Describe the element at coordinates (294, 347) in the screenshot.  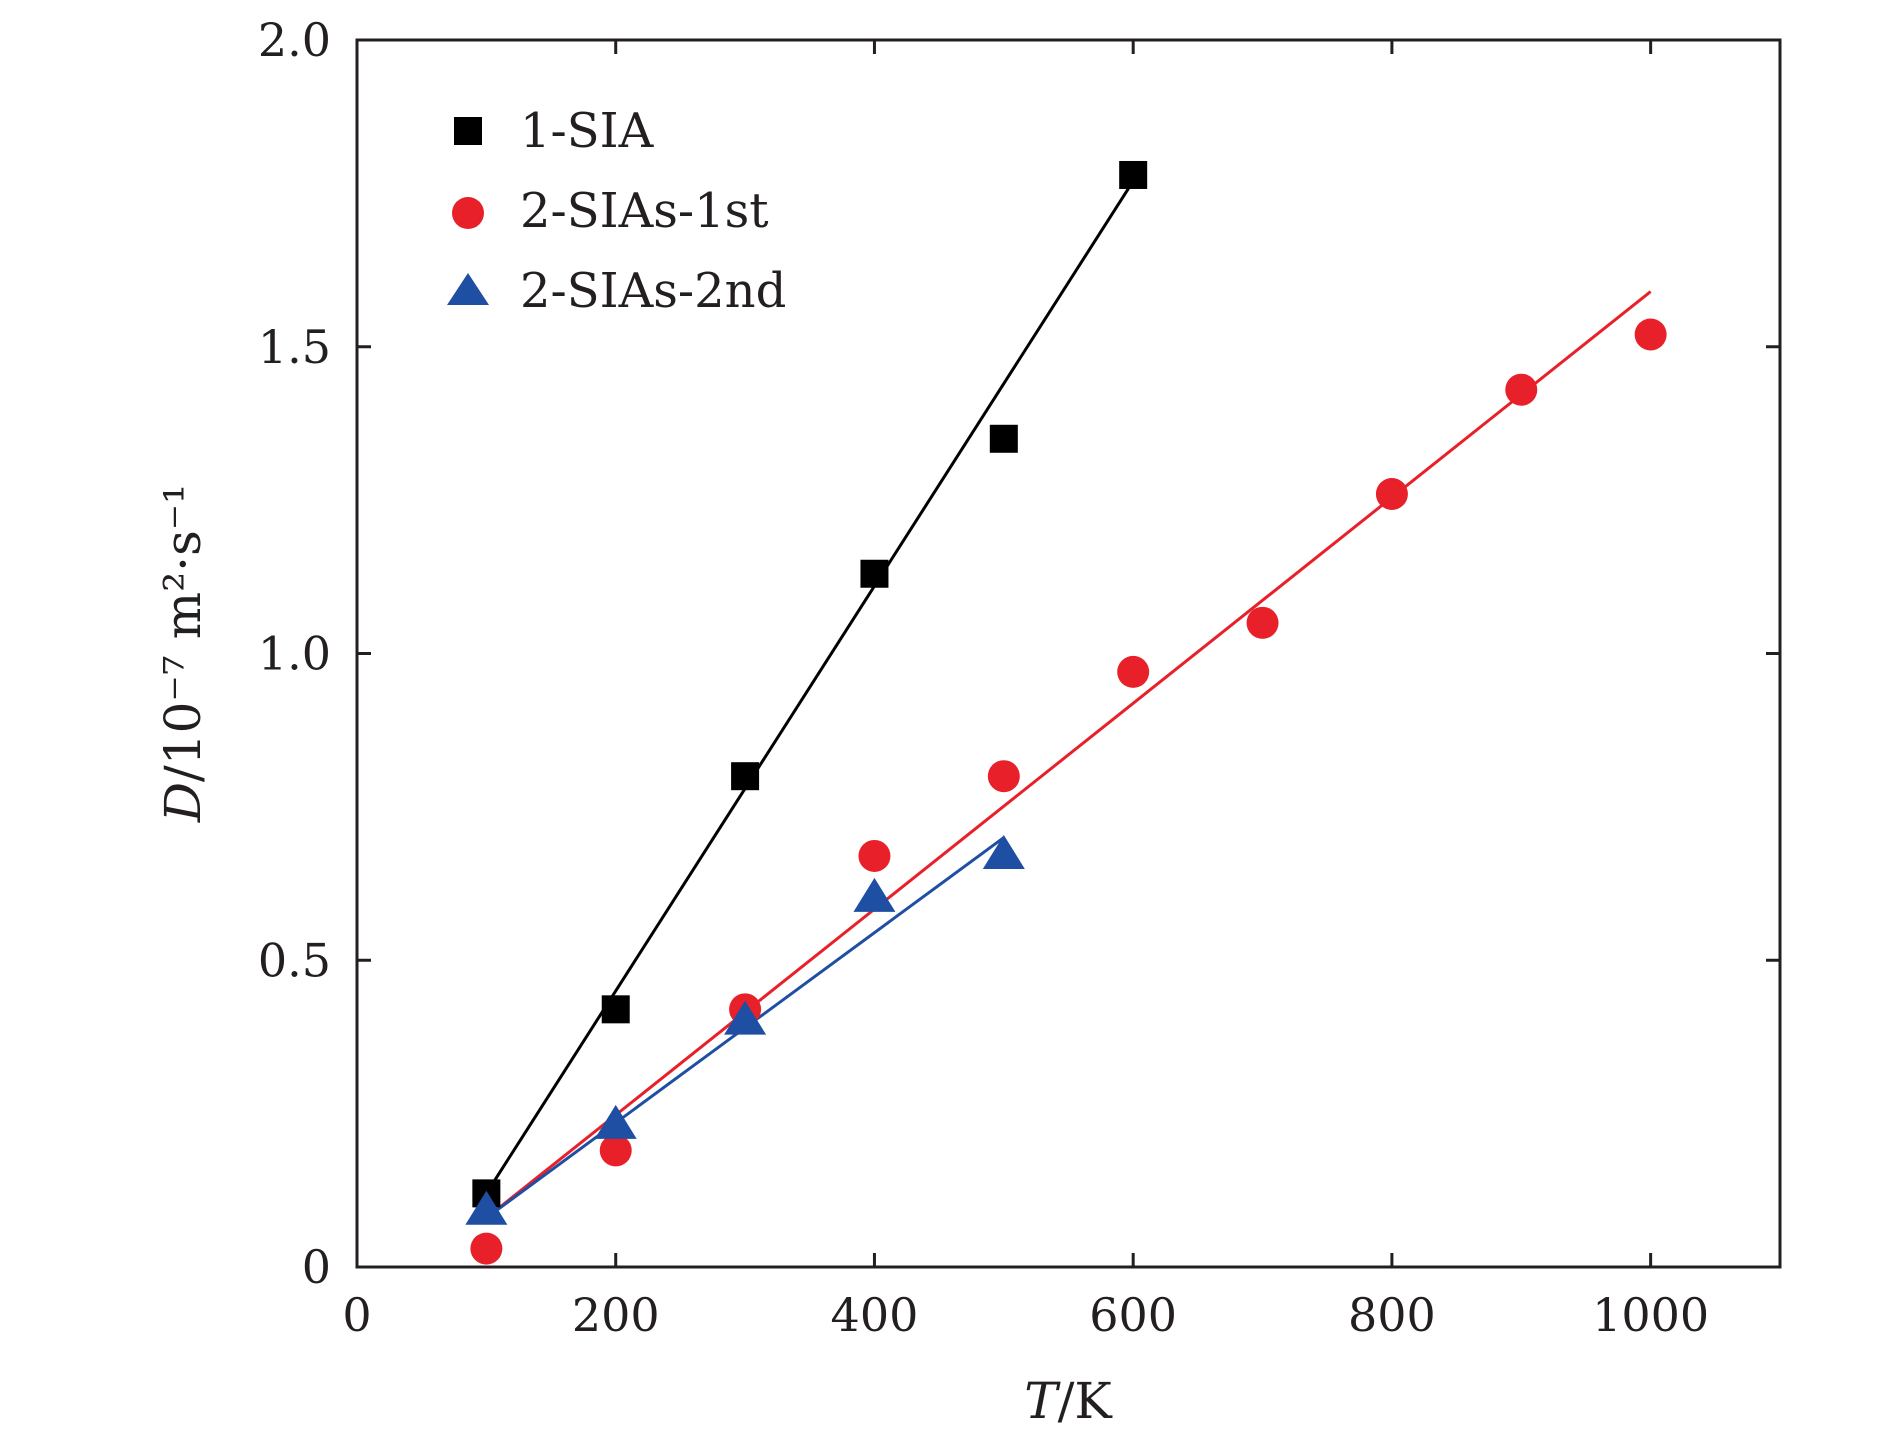
I see `y-tick-label-1-5: 1.5` at that location.